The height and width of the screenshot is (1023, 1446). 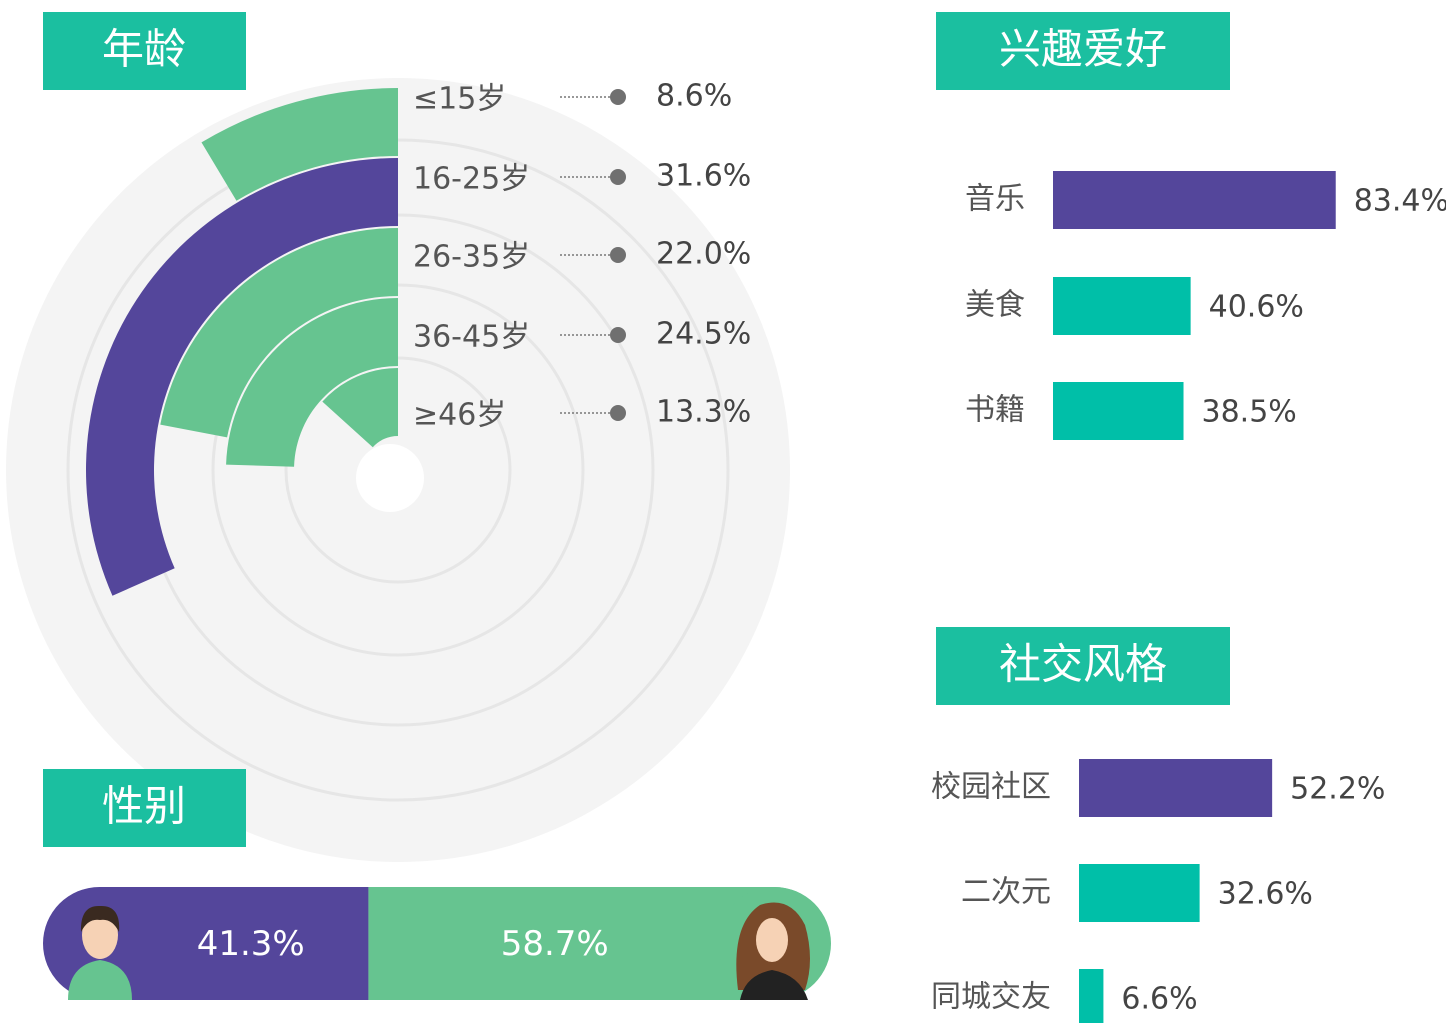 I want to click on header: 年龄, so click(x=144, y=49).